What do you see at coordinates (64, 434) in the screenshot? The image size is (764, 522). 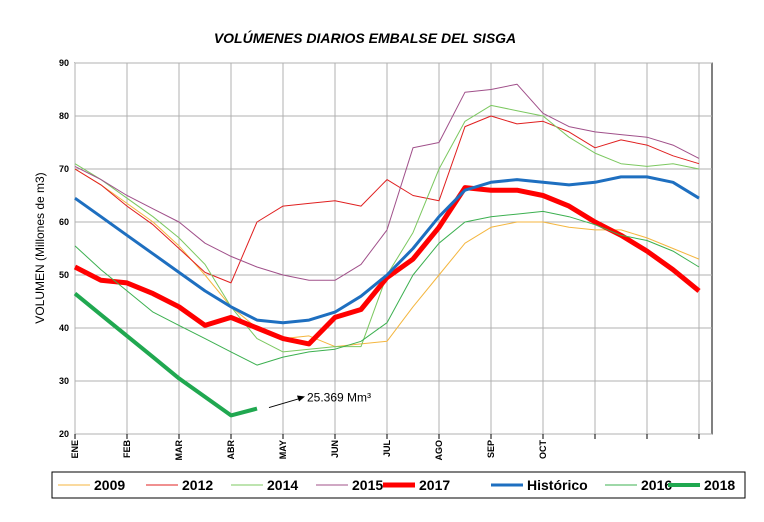 I see `y-tick-label: 20` at bounding box center [64, 434].